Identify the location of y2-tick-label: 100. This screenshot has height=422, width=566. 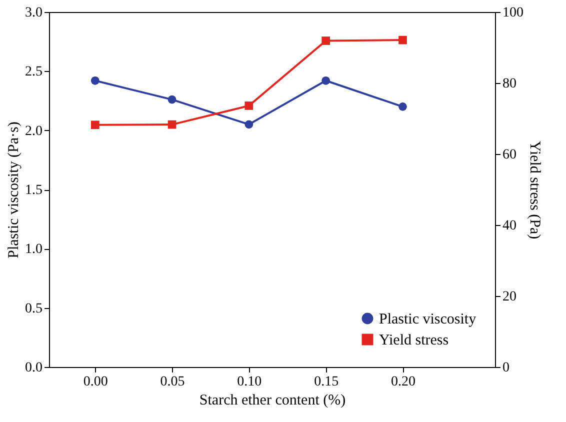
(513, 13).